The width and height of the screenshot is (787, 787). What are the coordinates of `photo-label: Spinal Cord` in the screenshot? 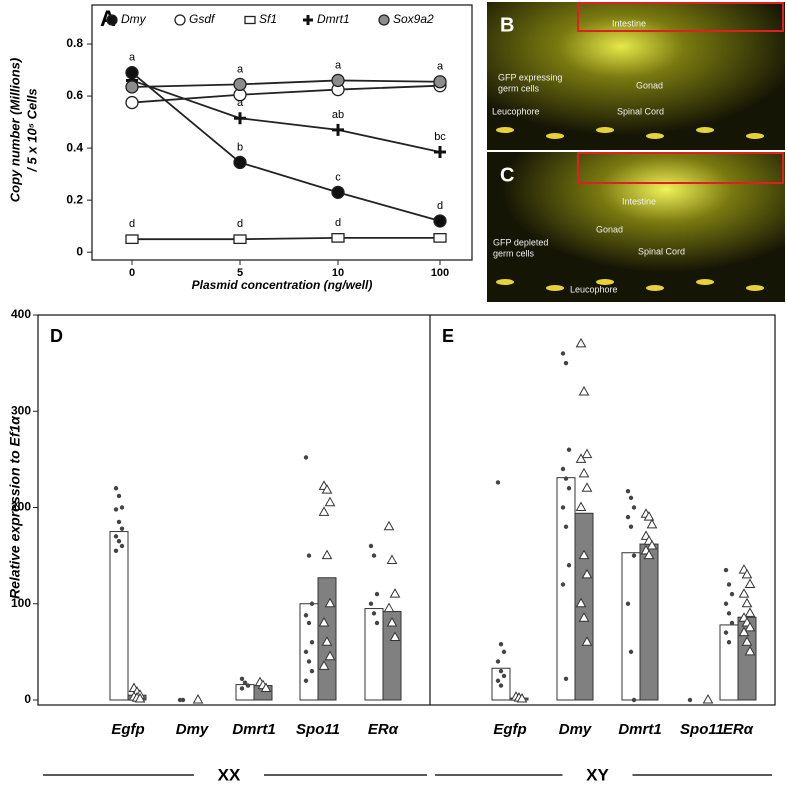 It's located at (661, 251).